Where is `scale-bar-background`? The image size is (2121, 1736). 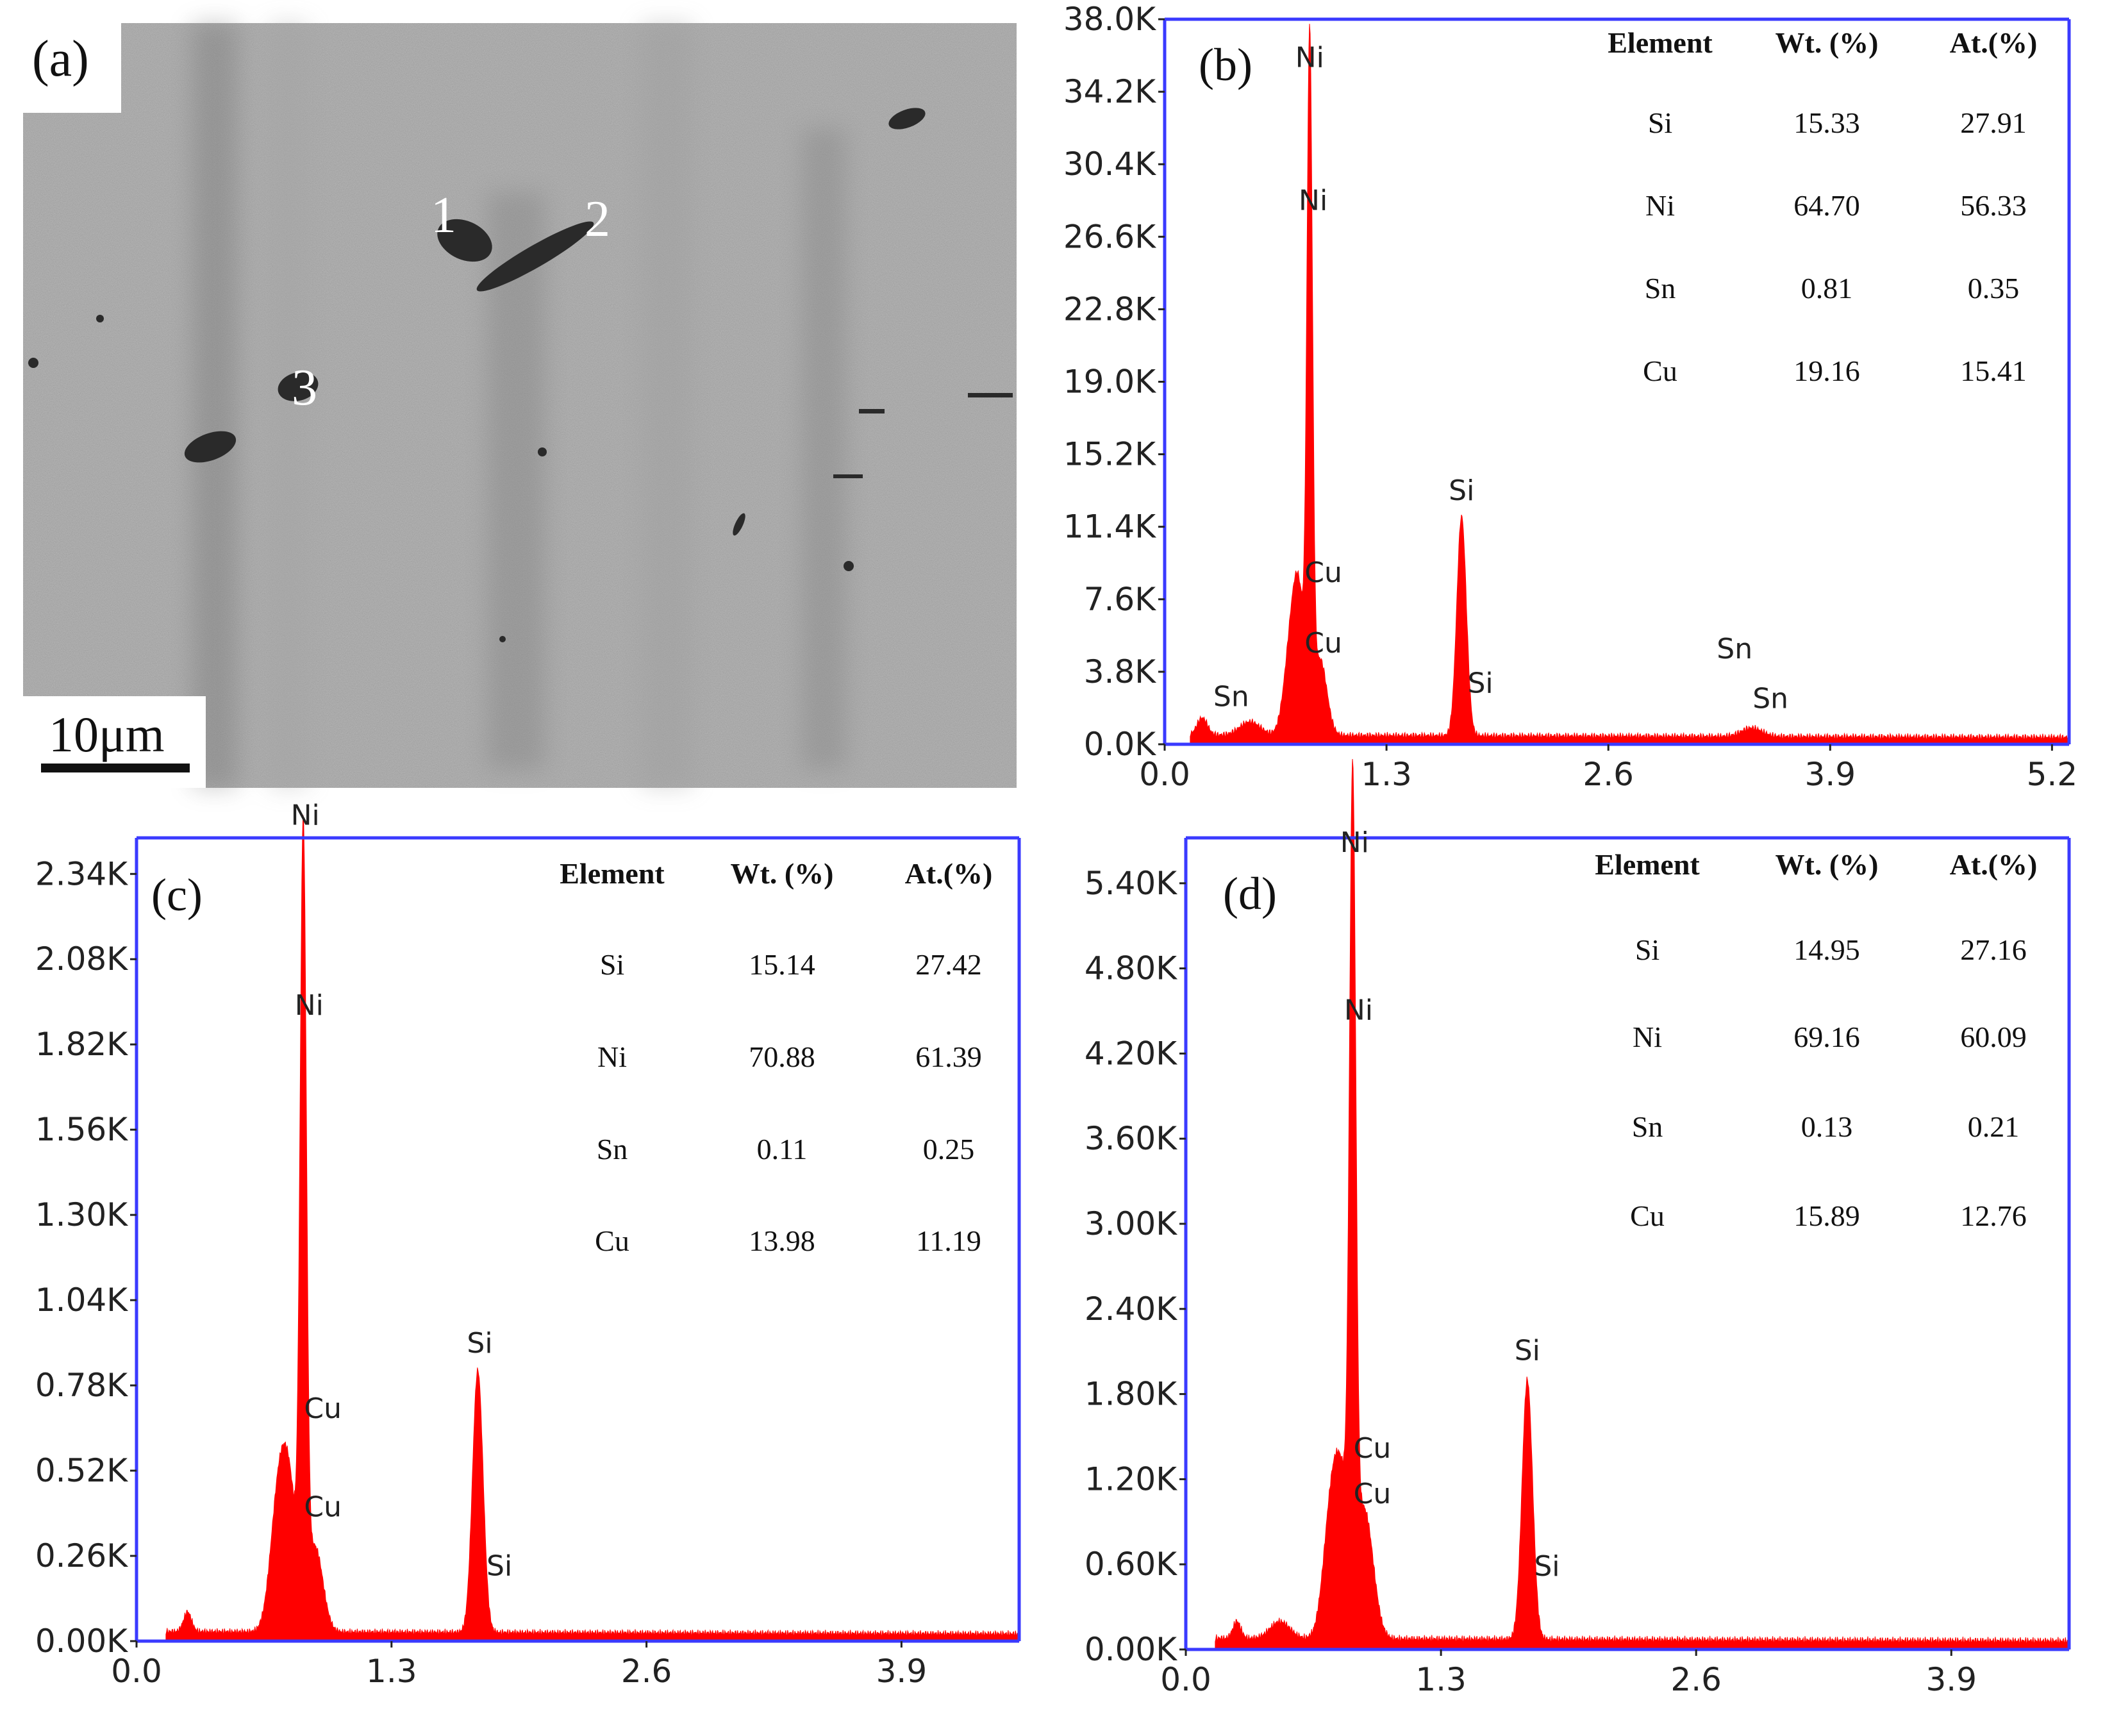
scale-bar-background is located at coordinates (115, 742).